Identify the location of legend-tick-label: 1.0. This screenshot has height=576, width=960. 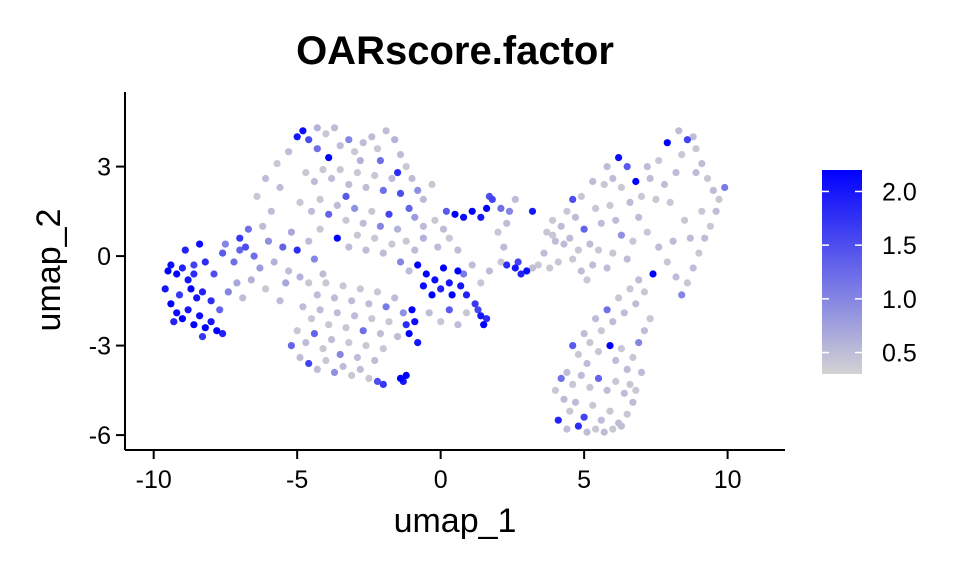
(899, 300).